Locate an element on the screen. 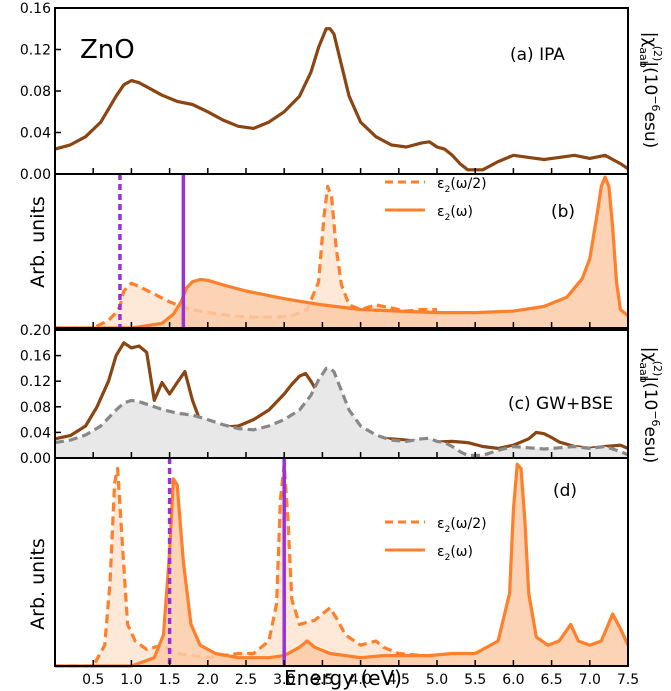  ylabel-chi2-bottom: |χaab(2)|(10−6esu) is located at coordinates (650, 405).